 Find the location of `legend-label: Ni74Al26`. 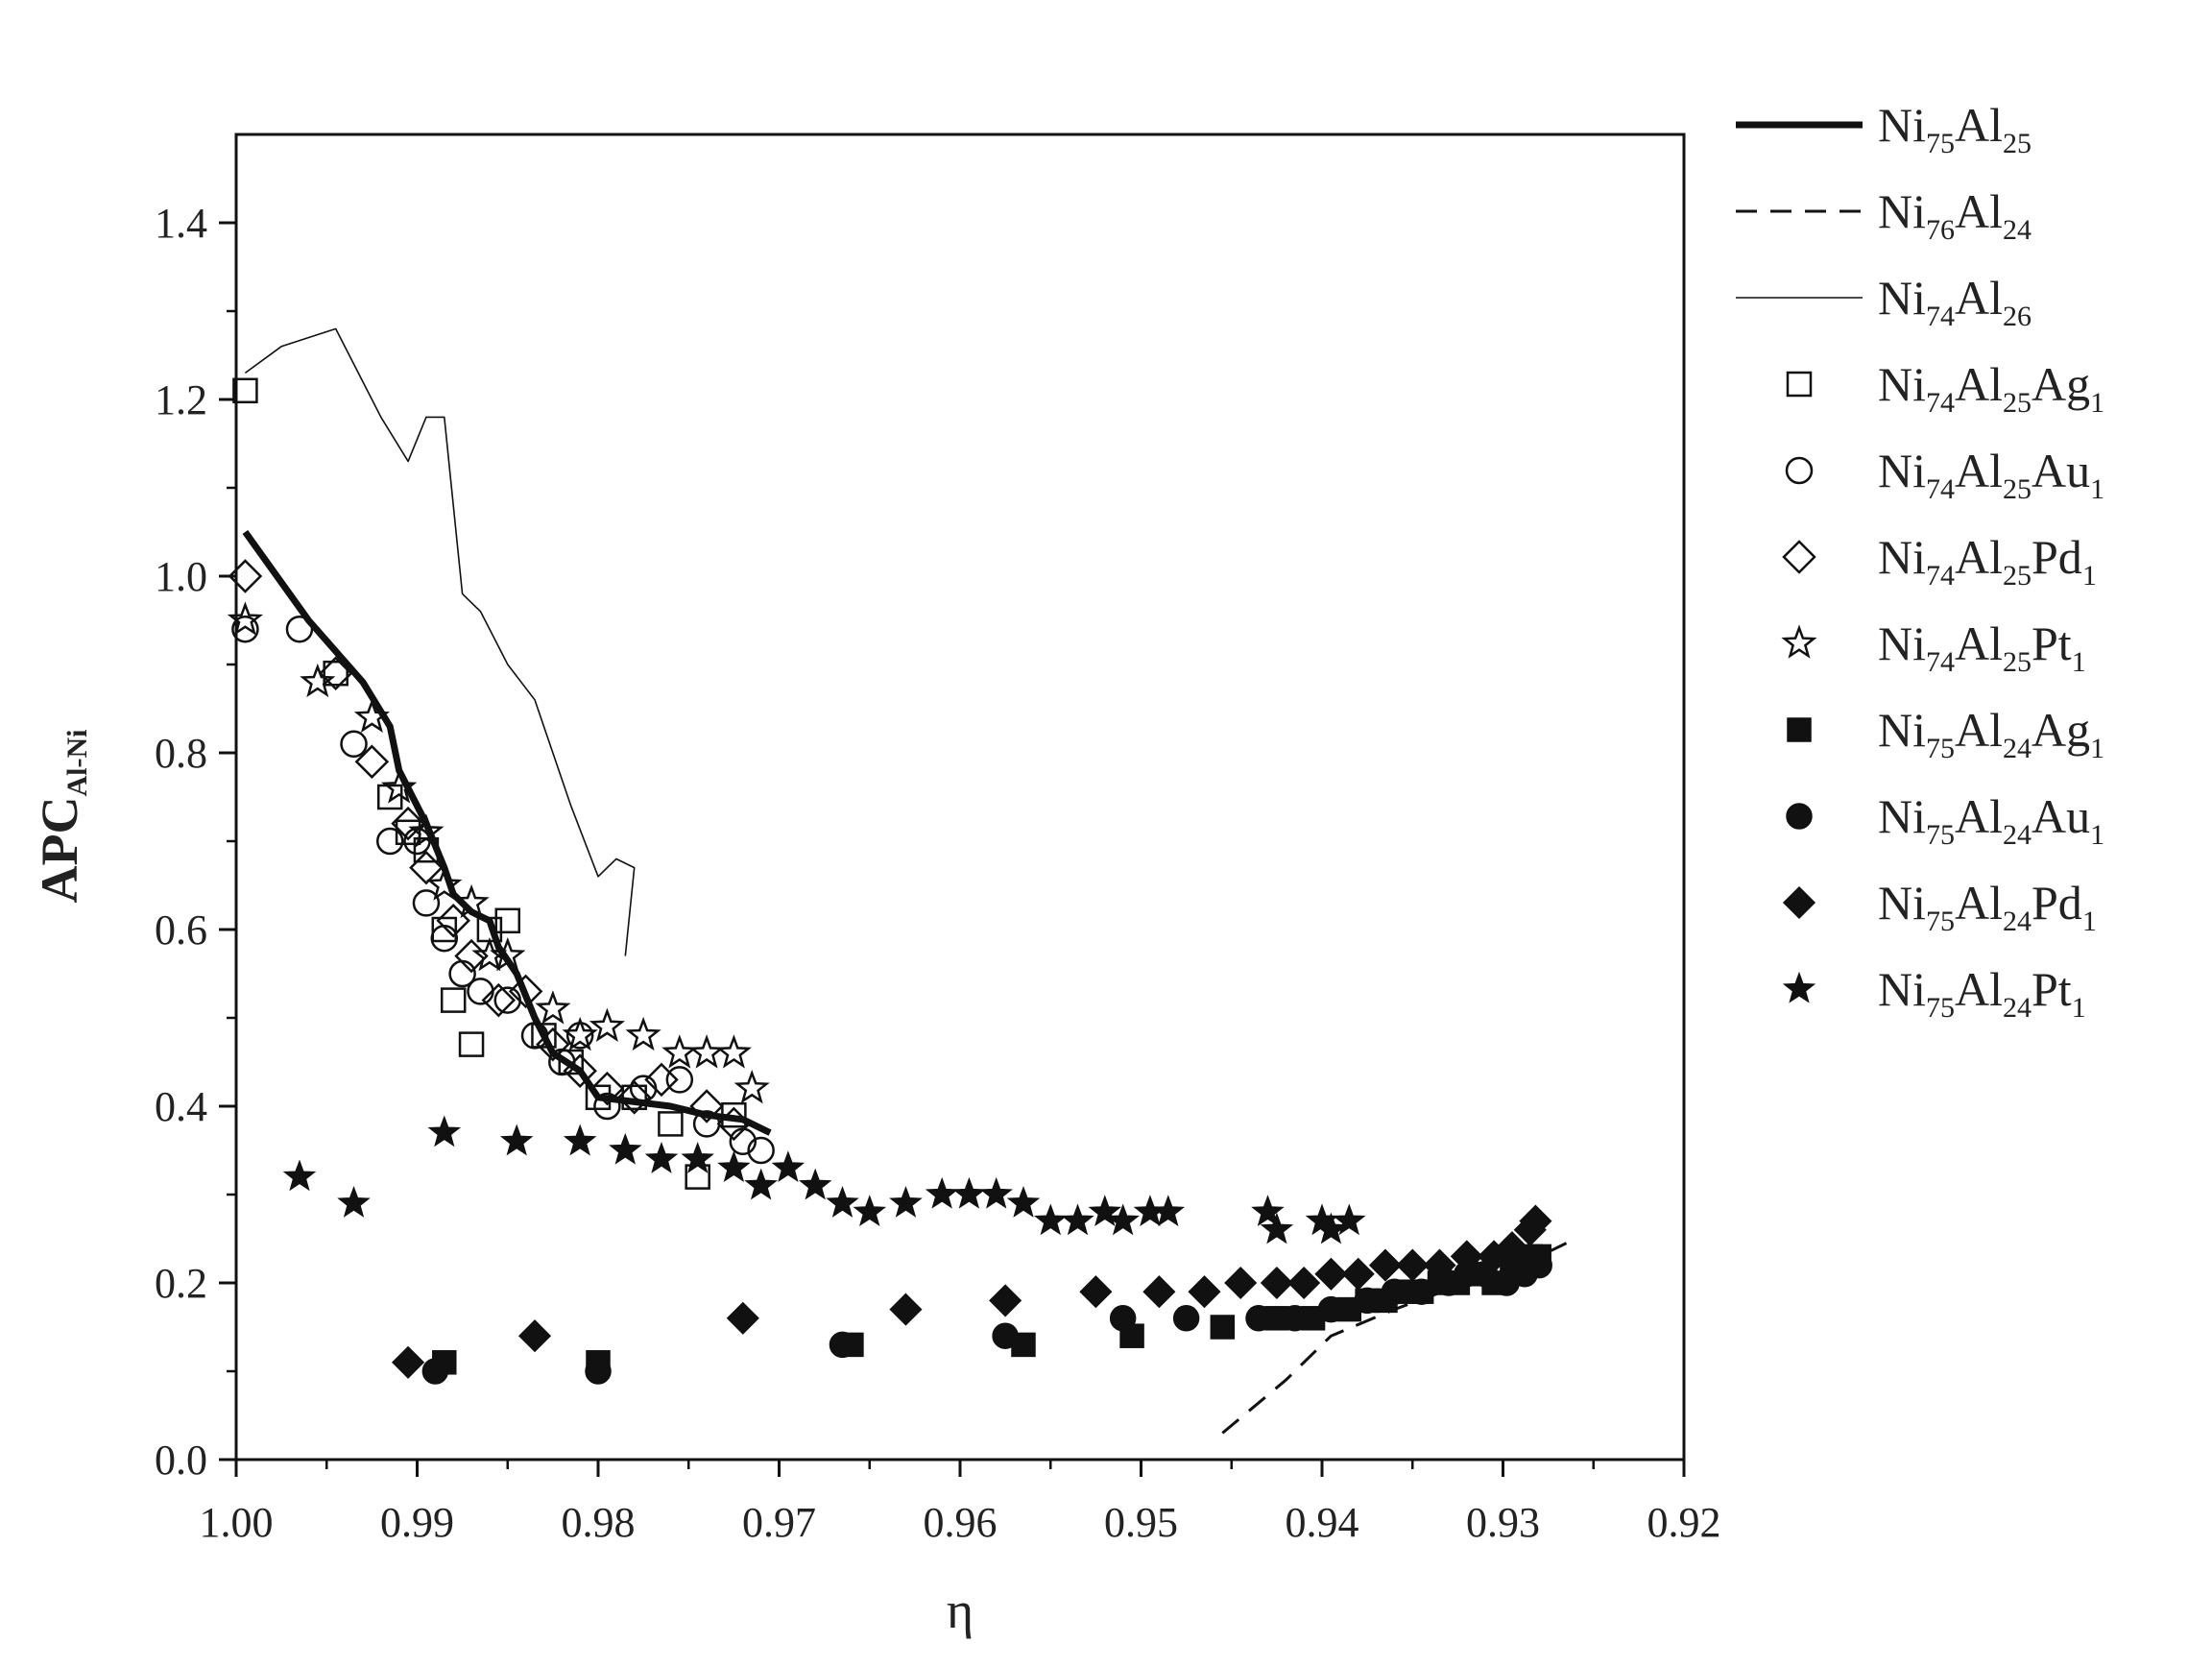

legend-label: Ni74Al26 is located at coordinates (1955, 301).